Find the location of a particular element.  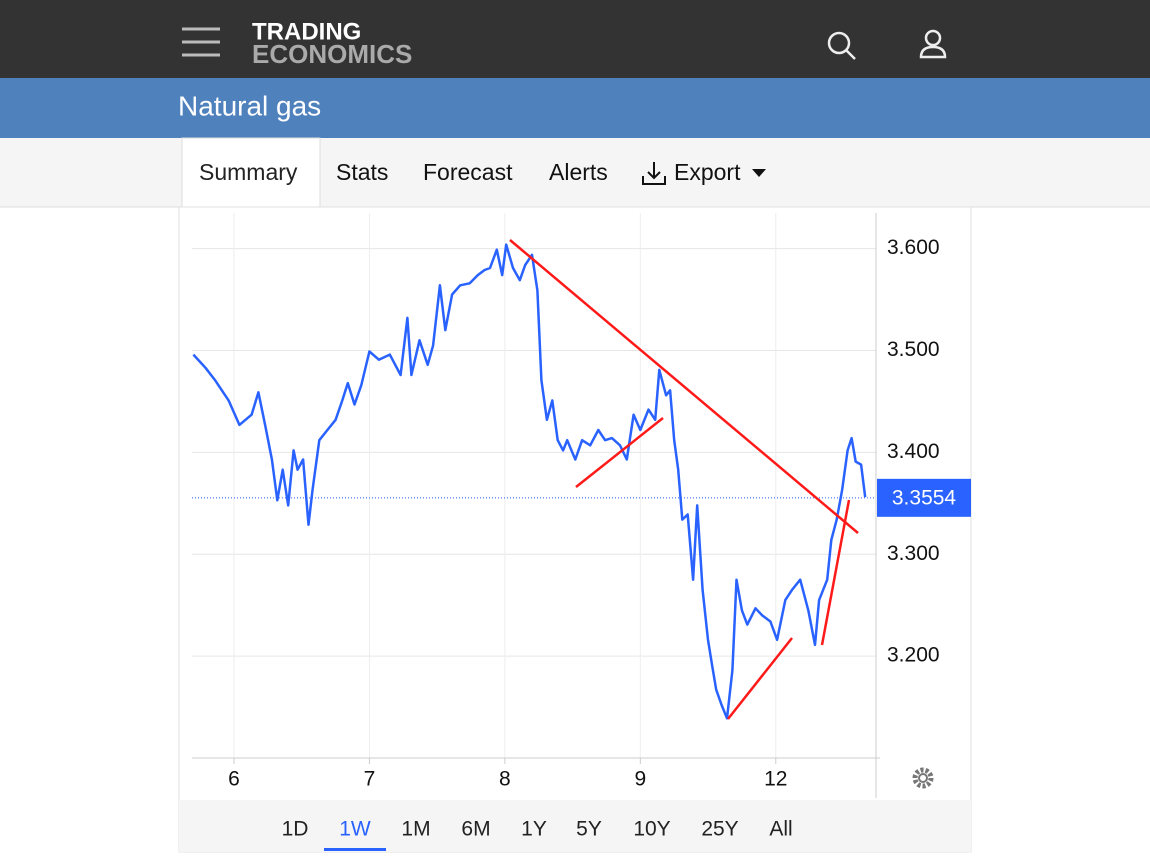

range-underline is located at coordinates (355, 849).